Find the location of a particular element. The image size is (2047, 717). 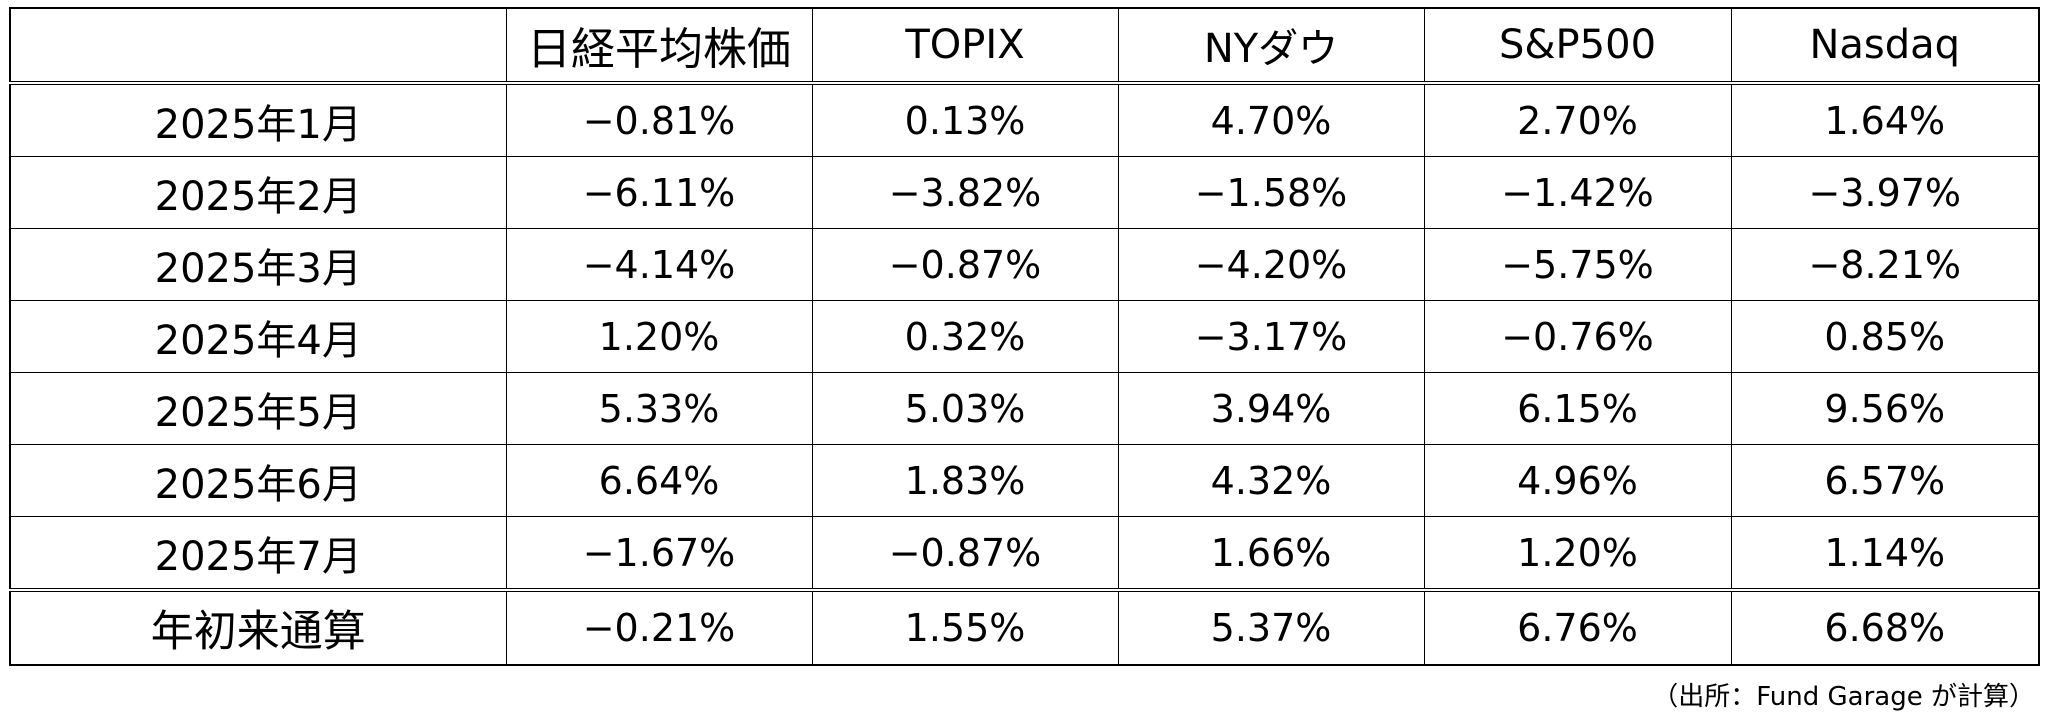

cell-ny-dow: −1.58% is located at coordinates (1271, 192).